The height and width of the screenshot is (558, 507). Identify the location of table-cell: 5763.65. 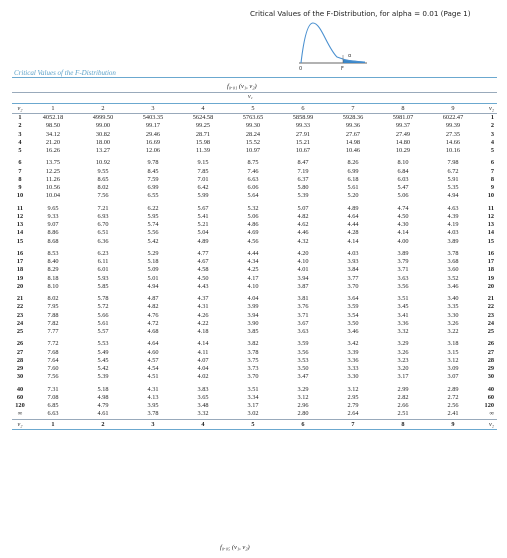
(253, 117).